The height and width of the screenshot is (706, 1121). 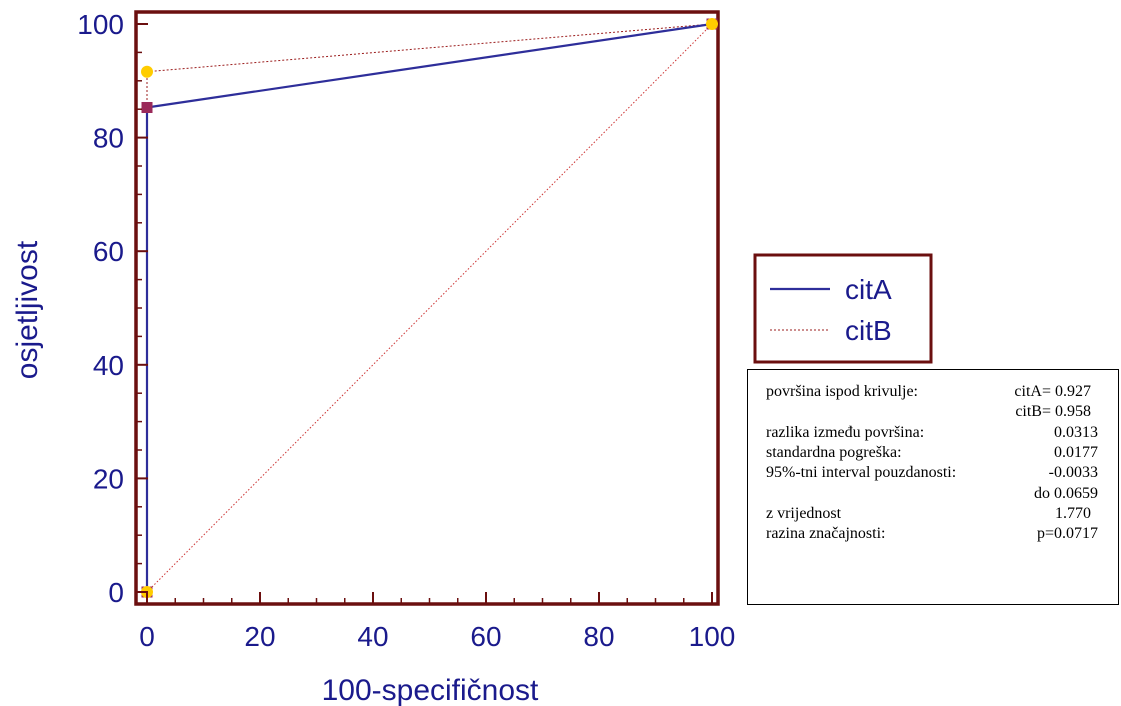 What do you see at coordinates (1073, 513) in the screenshot?
I see `stat-value: 1.770` at bounding box center [1073, 513].